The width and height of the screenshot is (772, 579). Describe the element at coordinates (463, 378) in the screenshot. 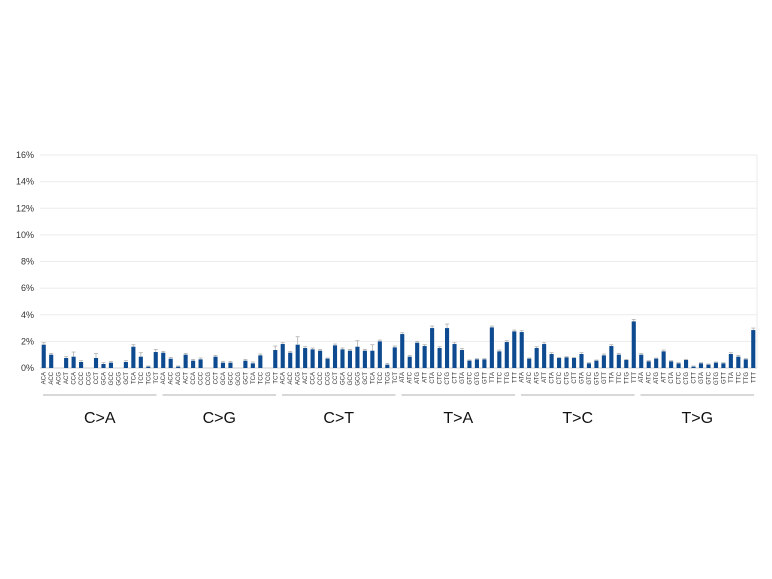

I see `context-label: GTA` at that location.